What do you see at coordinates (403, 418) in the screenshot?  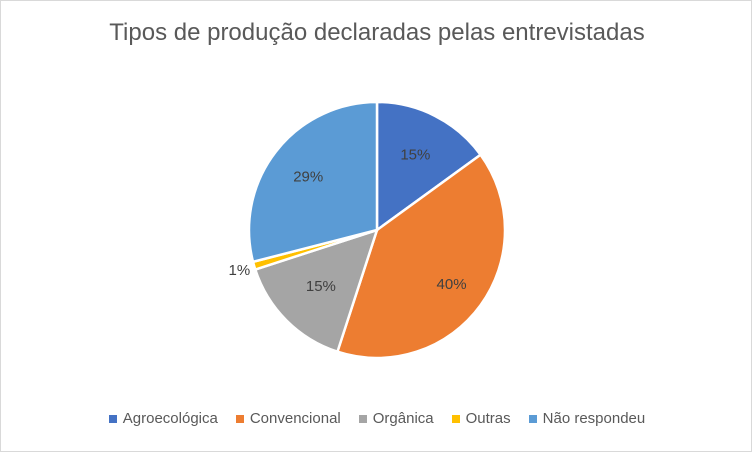 I see `legend-label: Orgânica` at bounding box center [403, 418].